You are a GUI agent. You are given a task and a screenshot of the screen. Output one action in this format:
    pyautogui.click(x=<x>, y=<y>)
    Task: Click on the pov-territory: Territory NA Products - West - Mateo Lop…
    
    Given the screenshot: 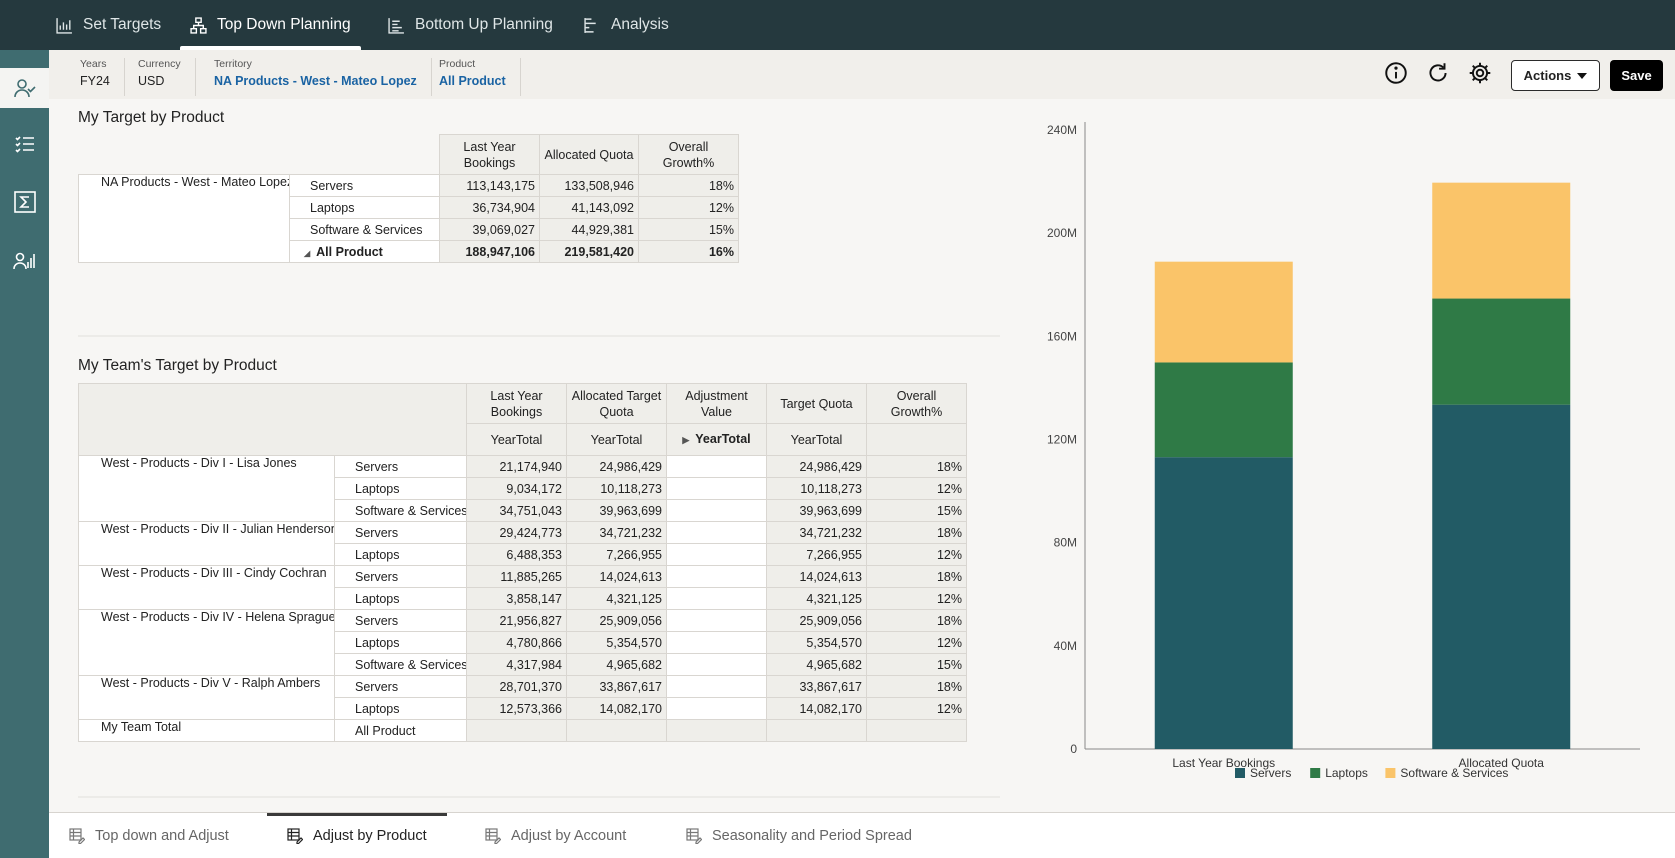 What is the action you would take?
    pyautogui.click(x=322, y=77)
    